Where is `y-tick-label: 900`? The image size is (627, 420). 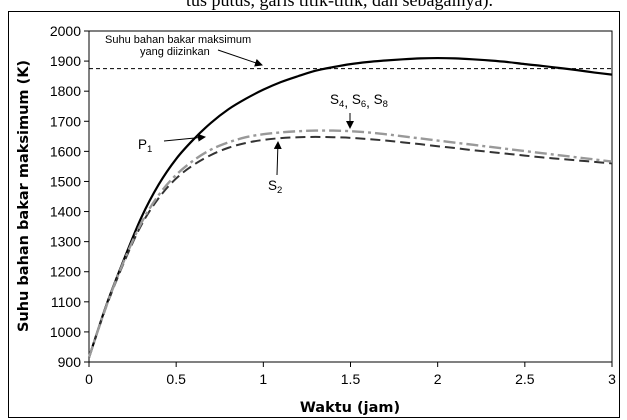 y-tick-label: 900 is located at coordinates (70, 362).